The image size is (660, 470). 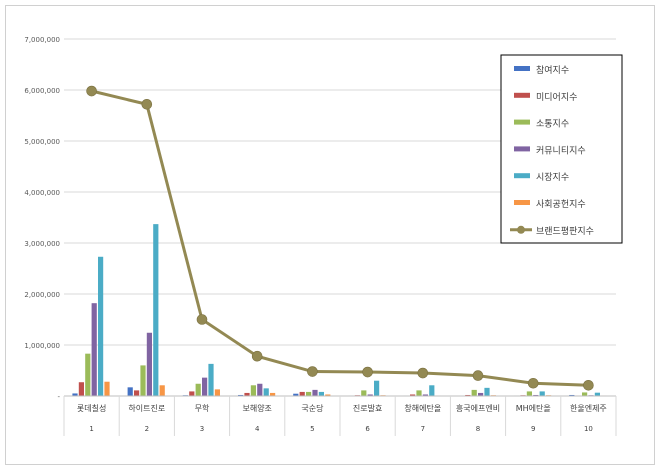 What do you see at coordinates (202, 429) in the screenshot?
I see `rank-label: 3` at bounding box center [202, 429].